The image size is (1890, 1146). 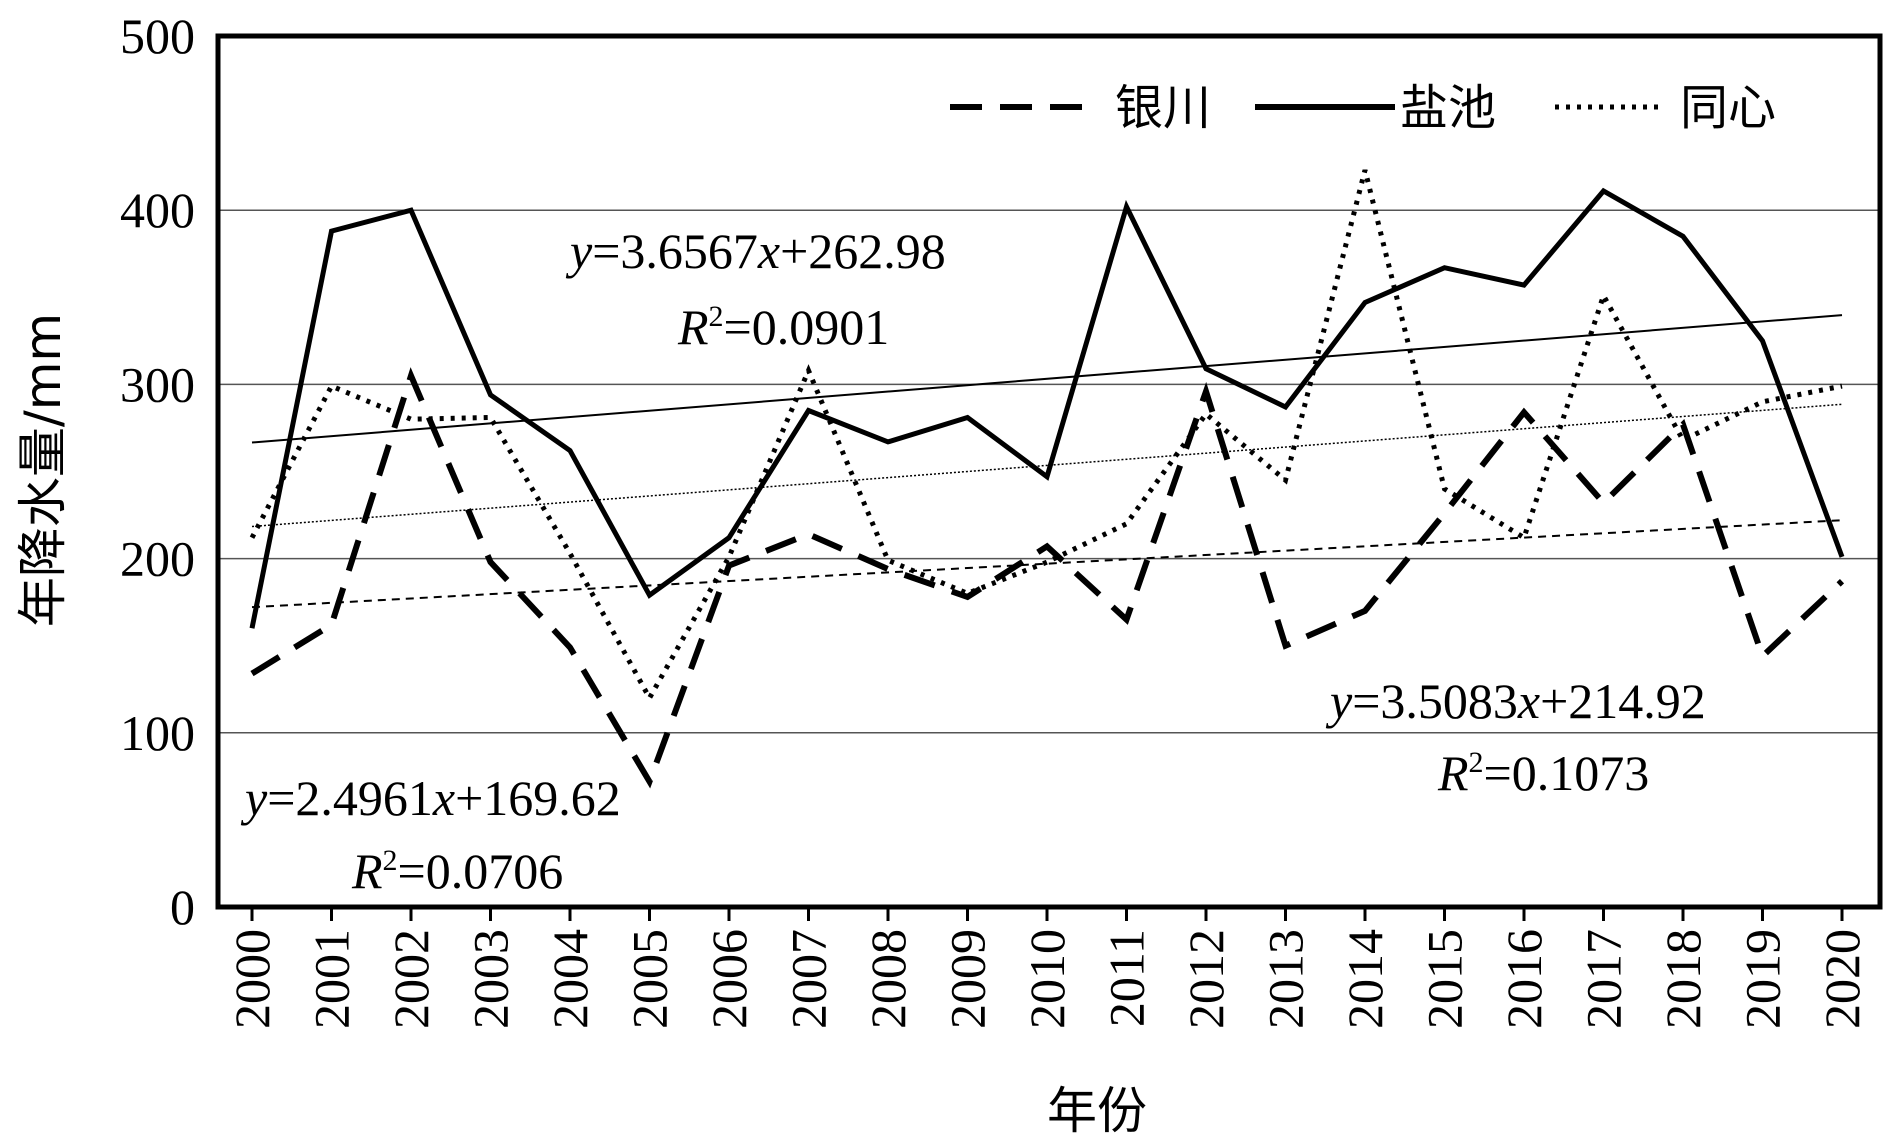 What do you see at coordinates (1543, 773) in the screenshot?
I see `r-squared-tongxin: R2=0.1073` at bounding box center [1543, 773].